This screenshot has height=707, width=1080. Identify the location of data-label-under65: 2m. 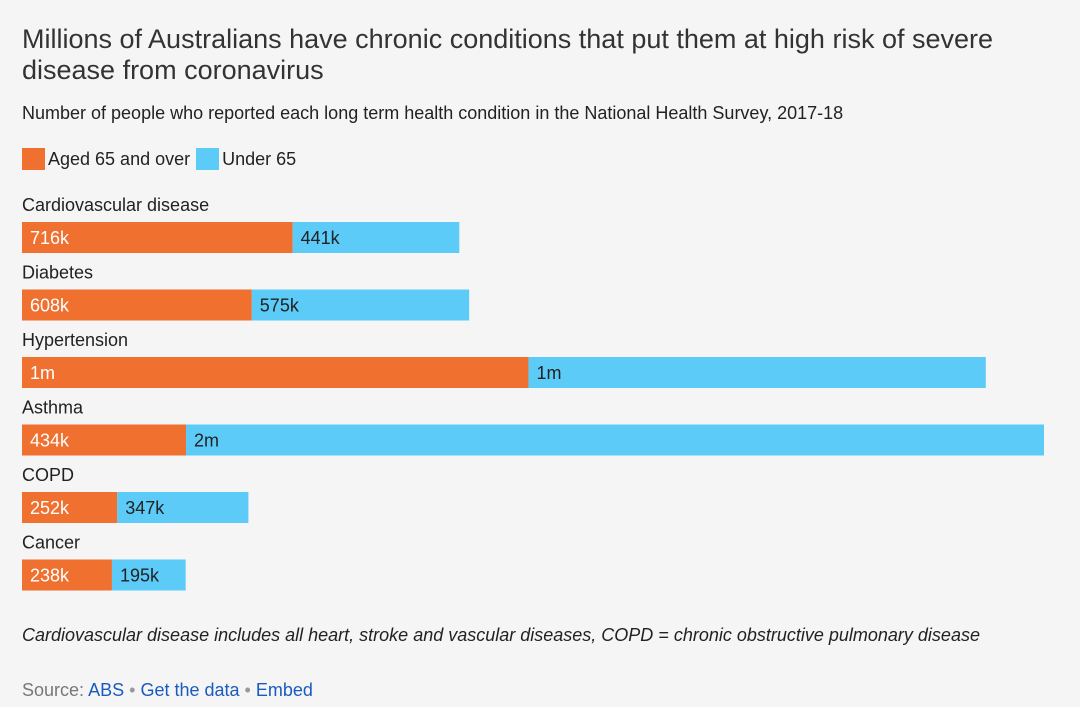
(206, 441).